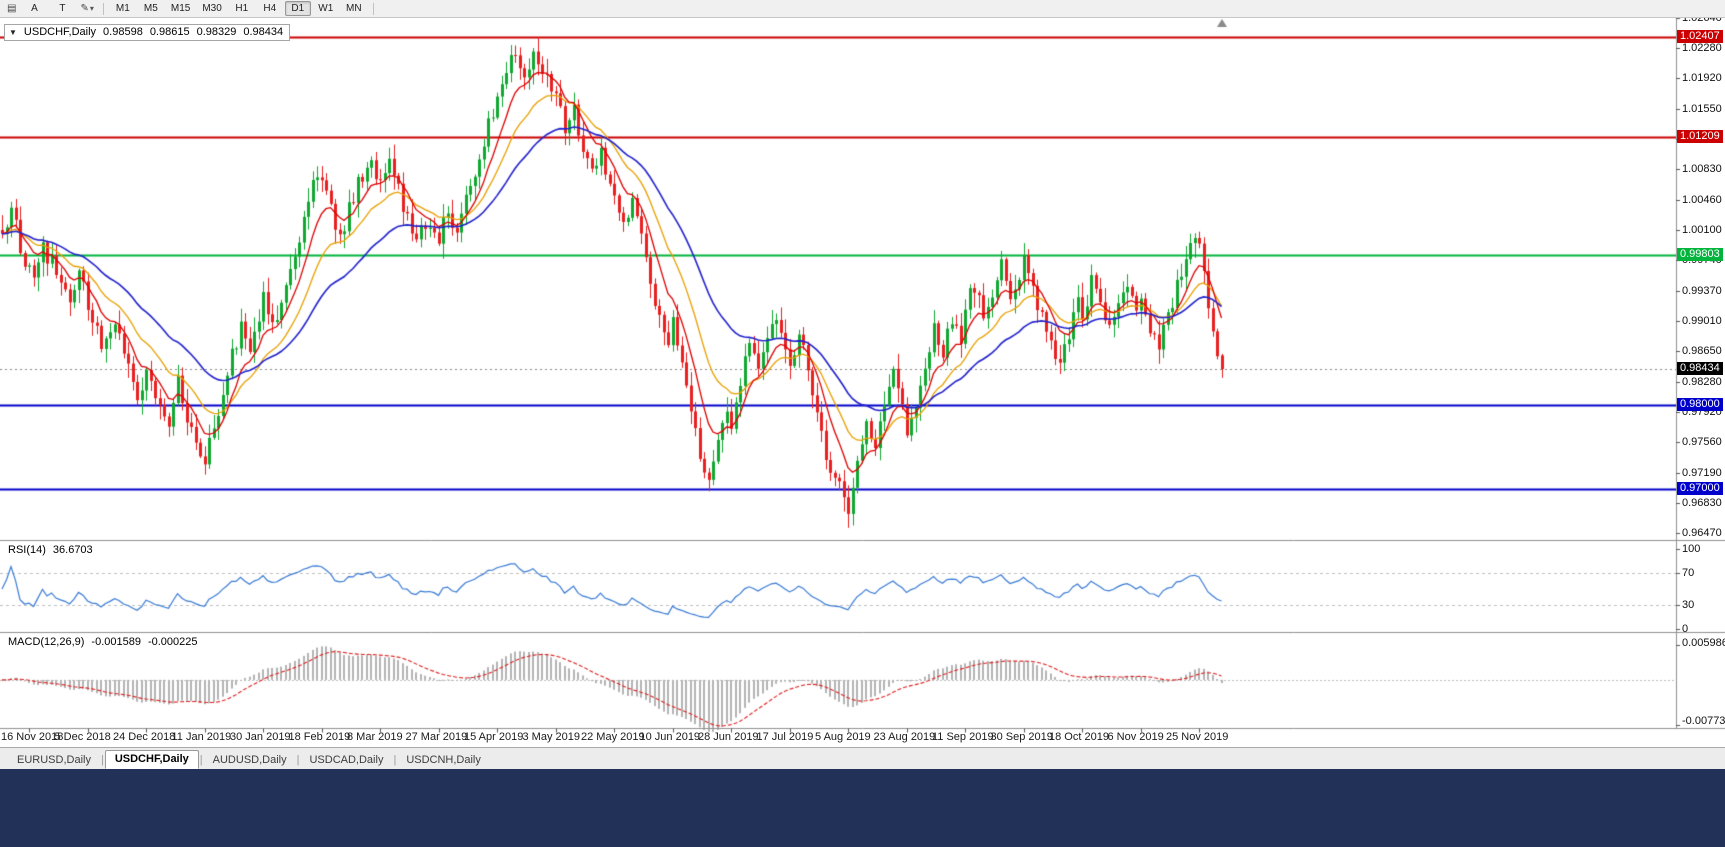  What do you see at coordinates (1685, 629) in the screenshot?
I see `rsi-axis-label: 0` at bounding box center [1685, 629].